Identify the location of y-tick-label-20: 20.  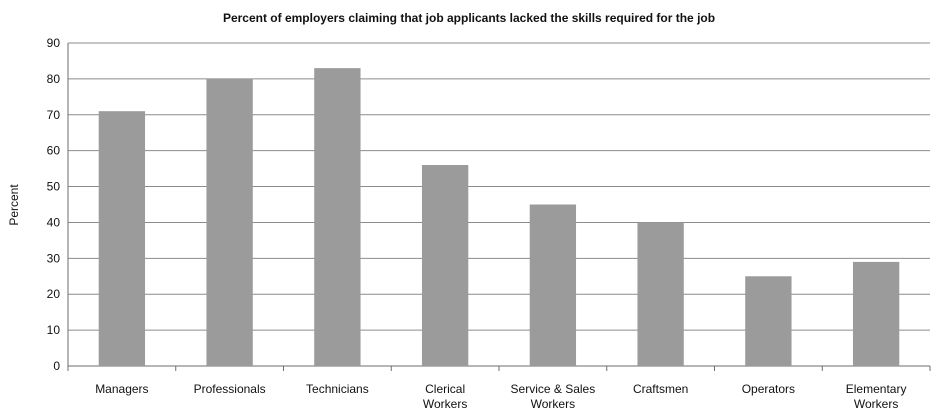
(54, 294).